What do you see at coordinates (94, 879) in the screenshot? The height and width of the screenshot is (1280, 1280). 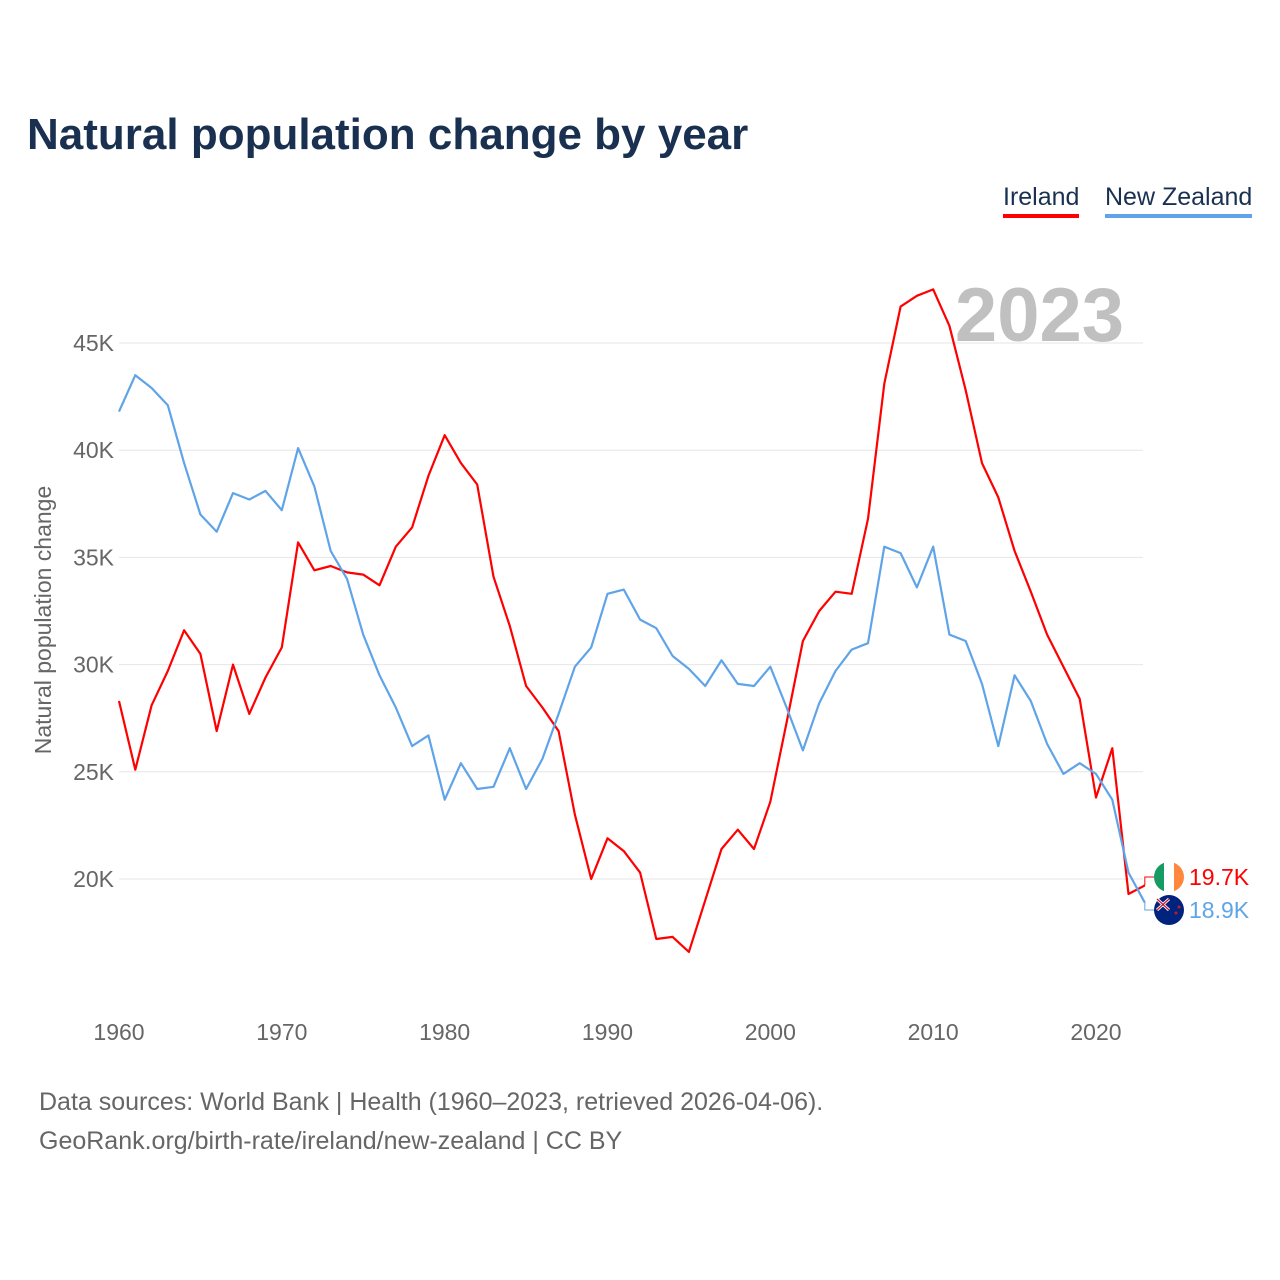 I see `y-tick-label: 20K` at bounding box center [94, 879].